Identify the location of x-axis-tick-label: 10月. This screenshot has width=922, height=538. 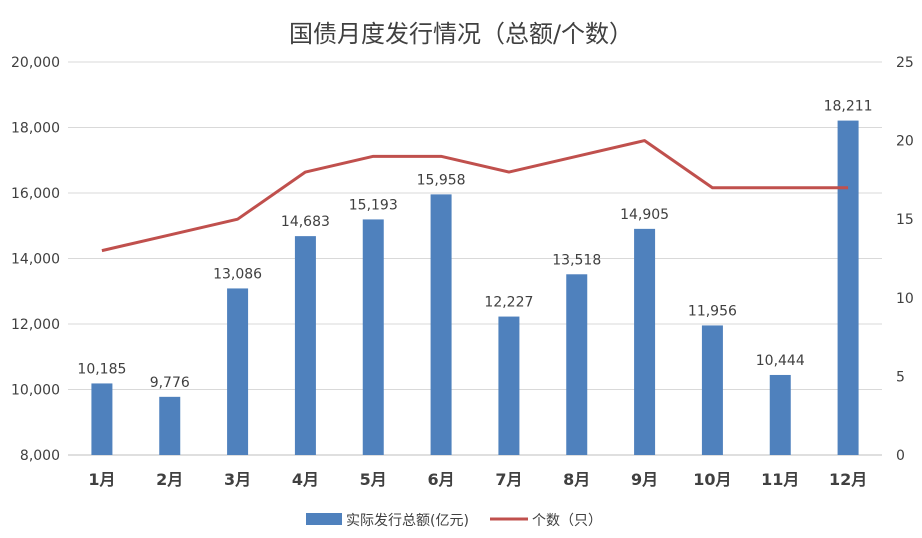
(712, 479).